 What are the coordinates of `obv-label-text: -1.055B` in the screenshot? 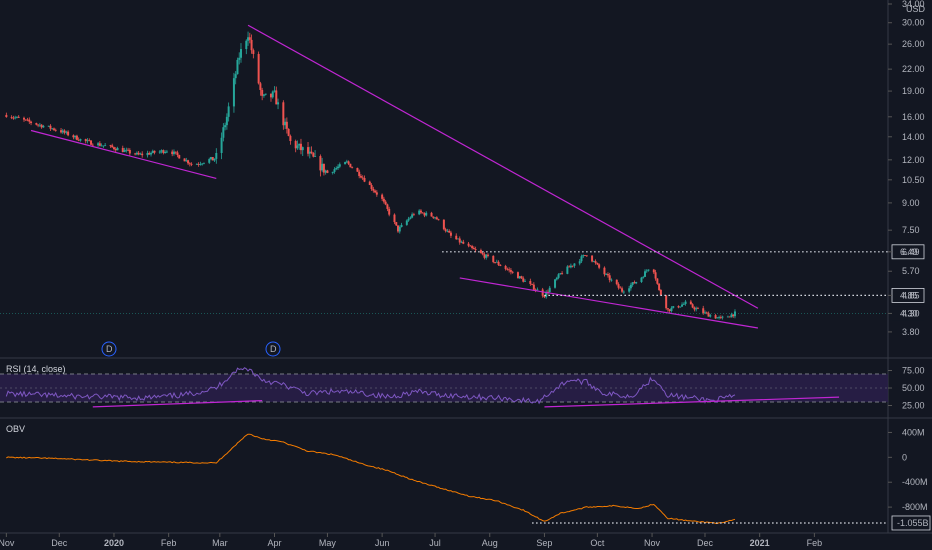 It's located at (913, 523).